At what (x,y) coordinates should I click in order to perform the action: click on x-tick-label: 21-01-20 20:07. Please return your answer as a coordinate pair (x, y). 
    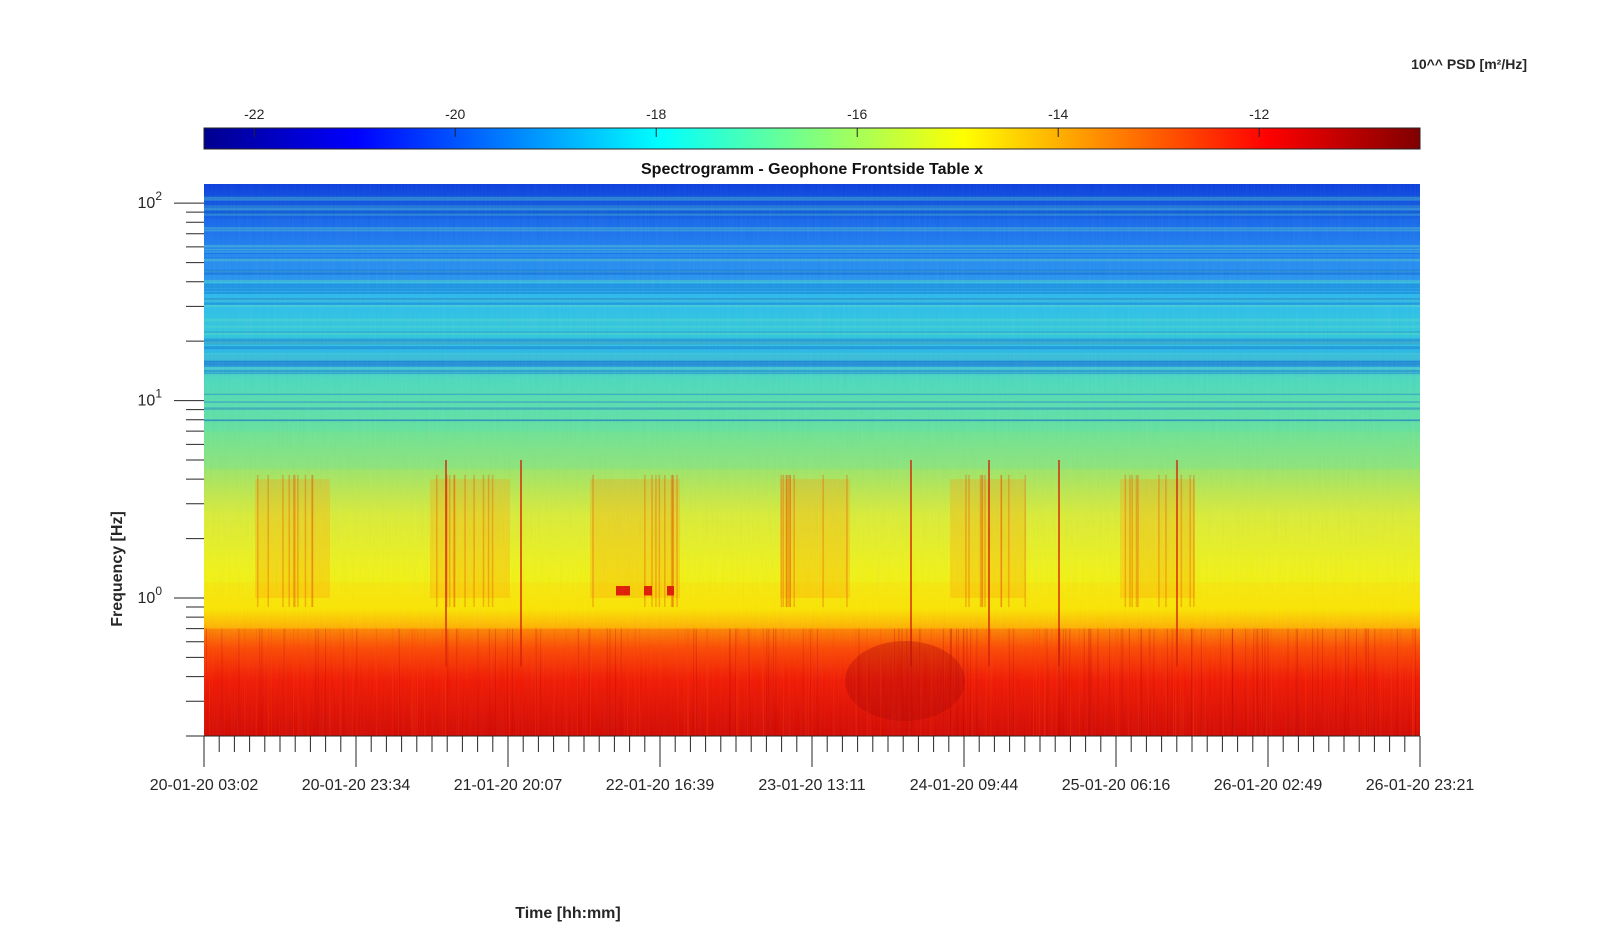
    Looking at the image, I should click on (508, 785).